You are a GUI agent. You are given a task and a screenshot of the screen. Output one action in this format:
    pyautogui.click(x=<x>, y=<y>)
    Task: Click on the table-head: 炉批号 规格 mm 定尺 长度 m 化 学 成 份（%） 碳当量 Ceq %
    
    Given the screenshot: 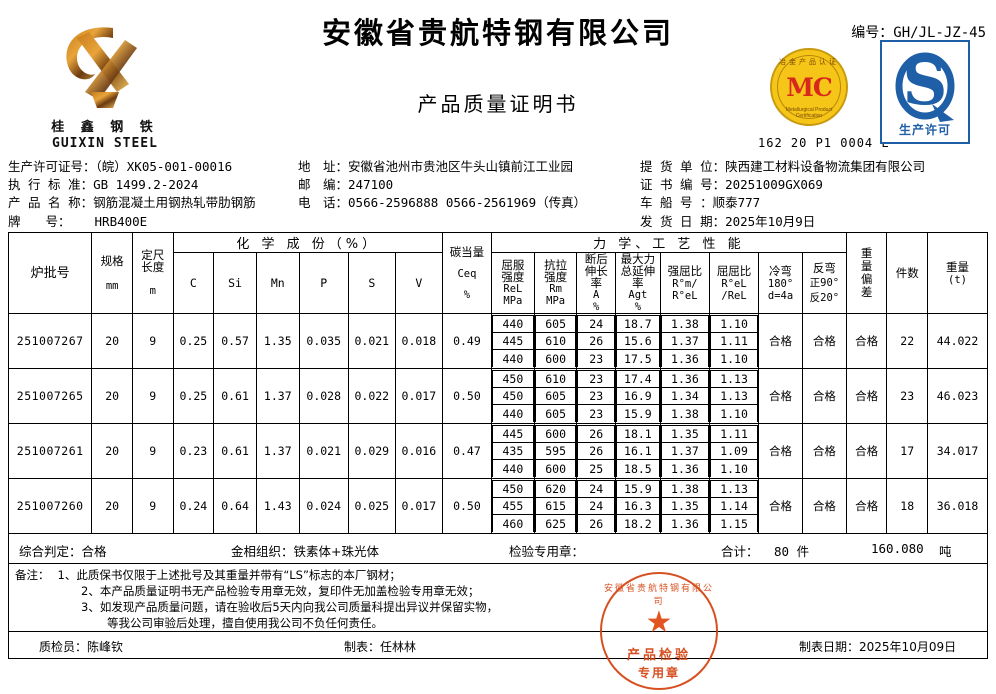 What is the action you would take?
    pyautogui.click(x=497, y=273)
    